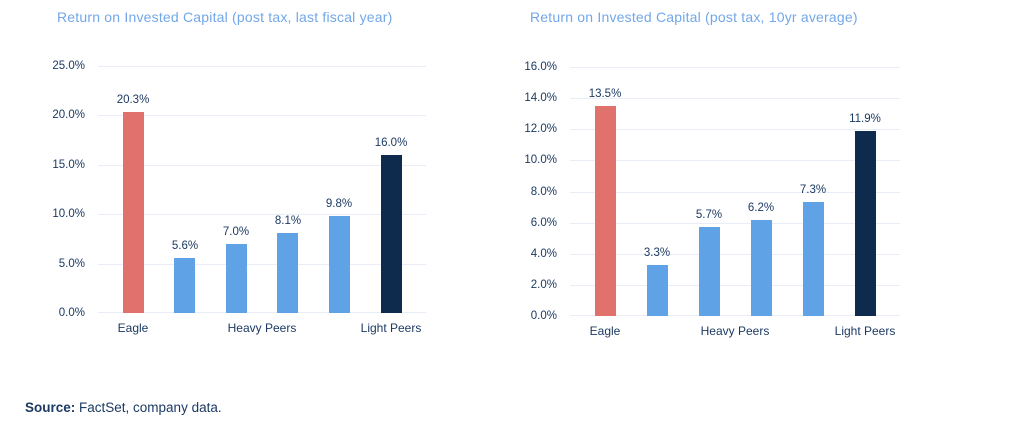 The image size is (1013, 432). Describe the element at coordinates (236, 232) in the screenshot. I see `bar-value-label: 7.0%` at that location.